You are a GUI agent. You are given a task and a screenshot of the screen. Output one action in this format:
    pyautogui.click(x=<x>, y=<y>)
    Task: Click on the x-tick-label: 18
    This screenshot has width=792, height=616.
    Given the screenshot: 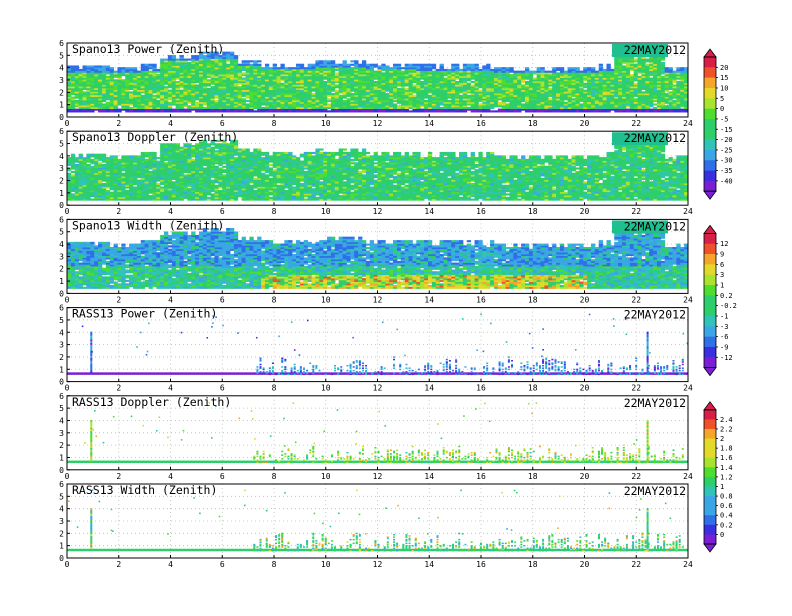 What is the action you would take?
    pyautogui.click(x=533, y=123)
    